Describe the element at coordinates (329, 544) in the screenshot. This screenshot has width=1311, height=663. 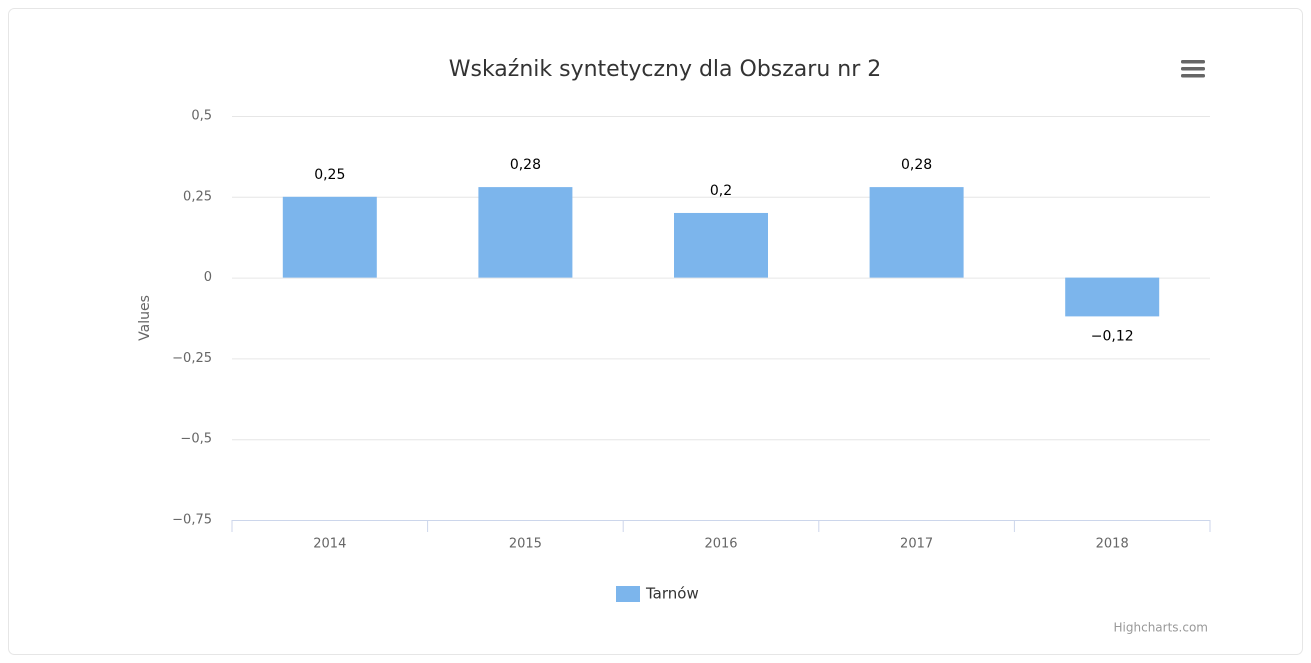
I see `x-tick-label: 2014` at that location.